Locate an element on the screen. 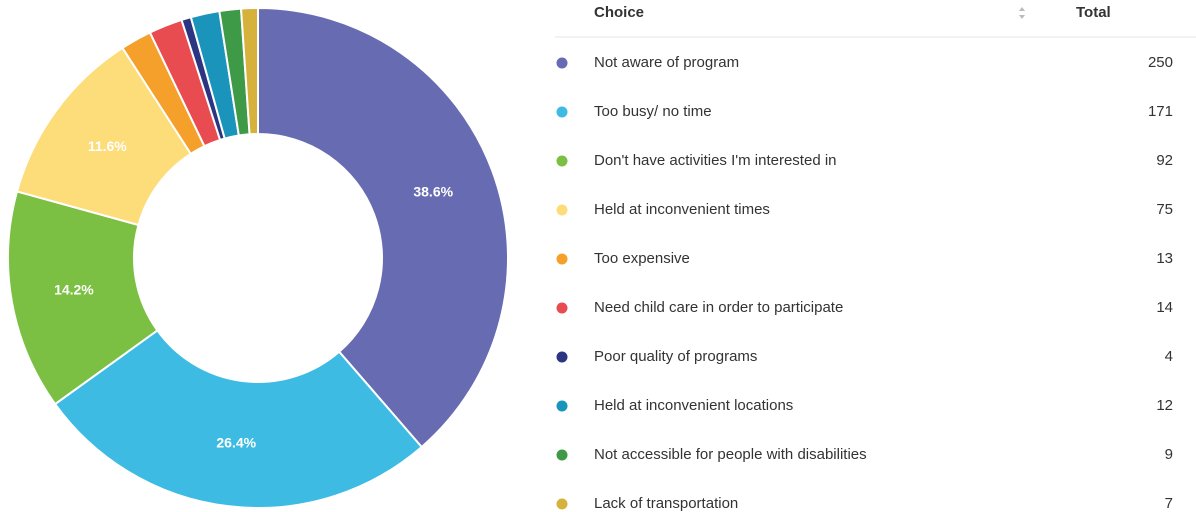 This screenshot has width=1196, height=512. choice-label: Don't have activities I'm interested in is located at coordinates (715, 160).